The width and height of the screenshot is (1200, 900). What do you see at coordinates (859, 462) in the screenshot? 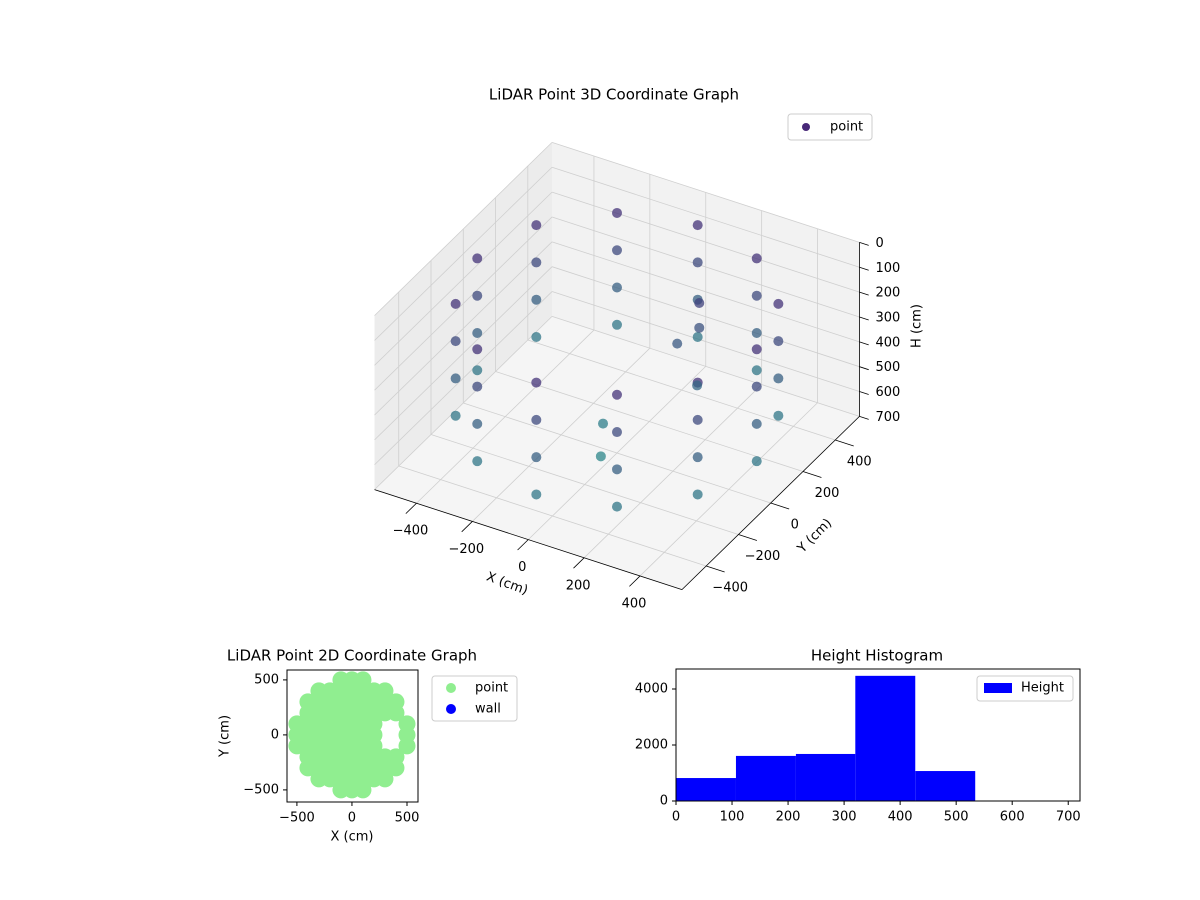
I see `y-tick-label: 400` at bounding box center [859, 462].